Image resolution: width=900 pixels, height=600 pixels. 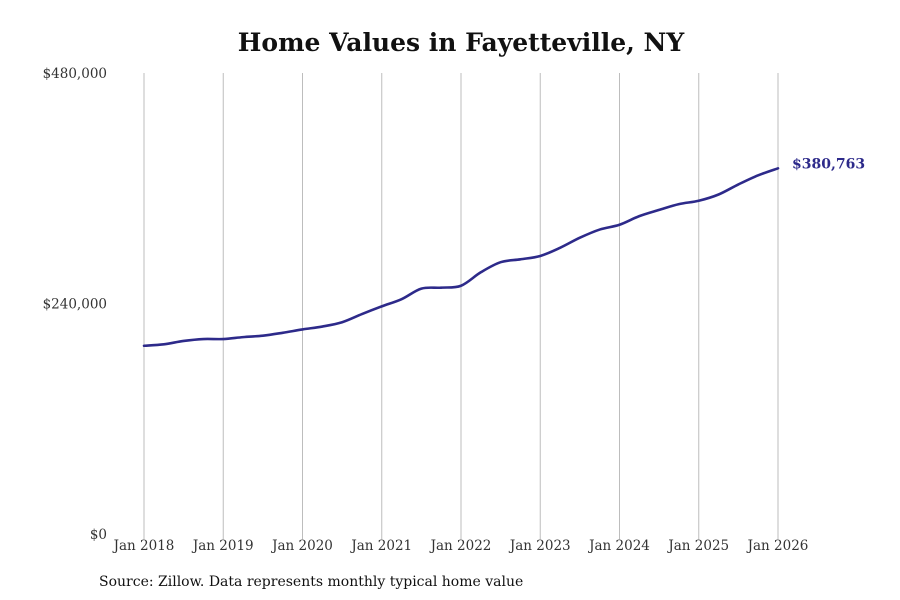 What do you see at coordinates (75, 74) in the screenshot?
I see `y-tick-label: $480,000` at bounding box center [75, 74].